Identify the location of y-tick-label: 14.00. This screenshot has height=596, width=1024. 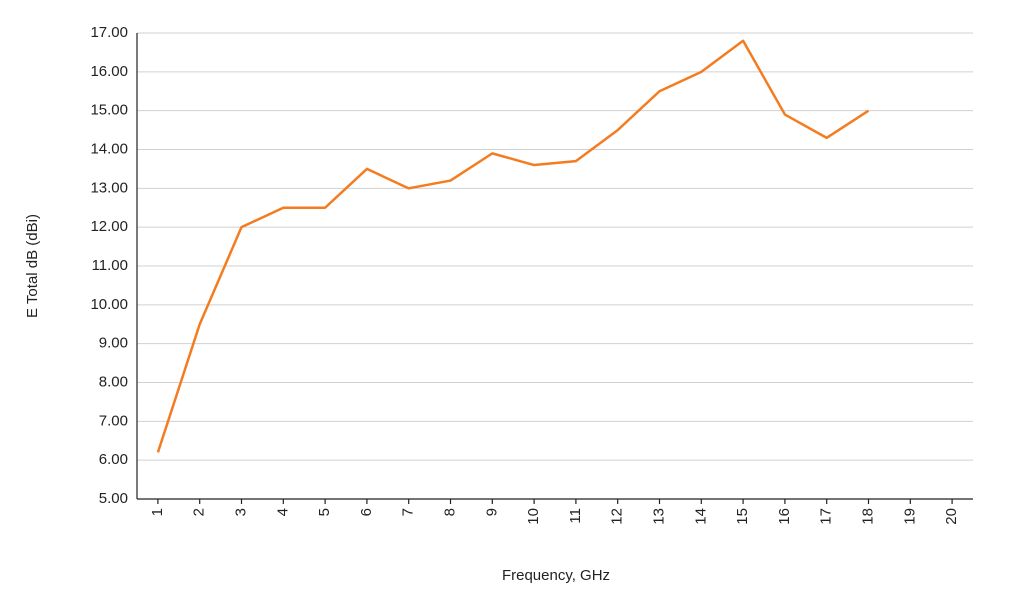
(109, 148).